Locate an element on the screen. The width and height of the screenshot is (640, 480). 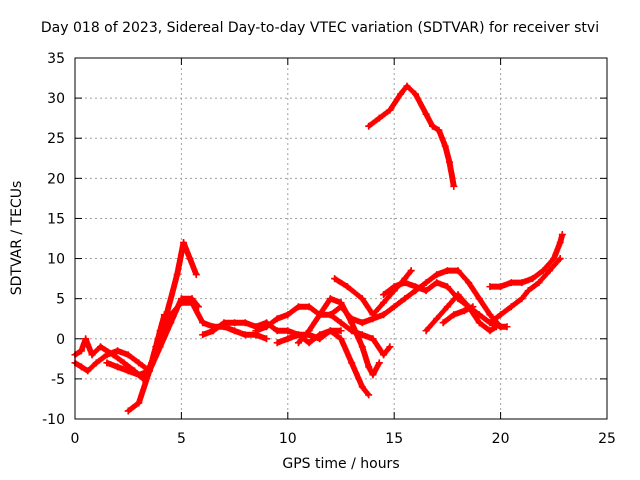
x-tick-label: 25 is located at coordinates (607, 439).